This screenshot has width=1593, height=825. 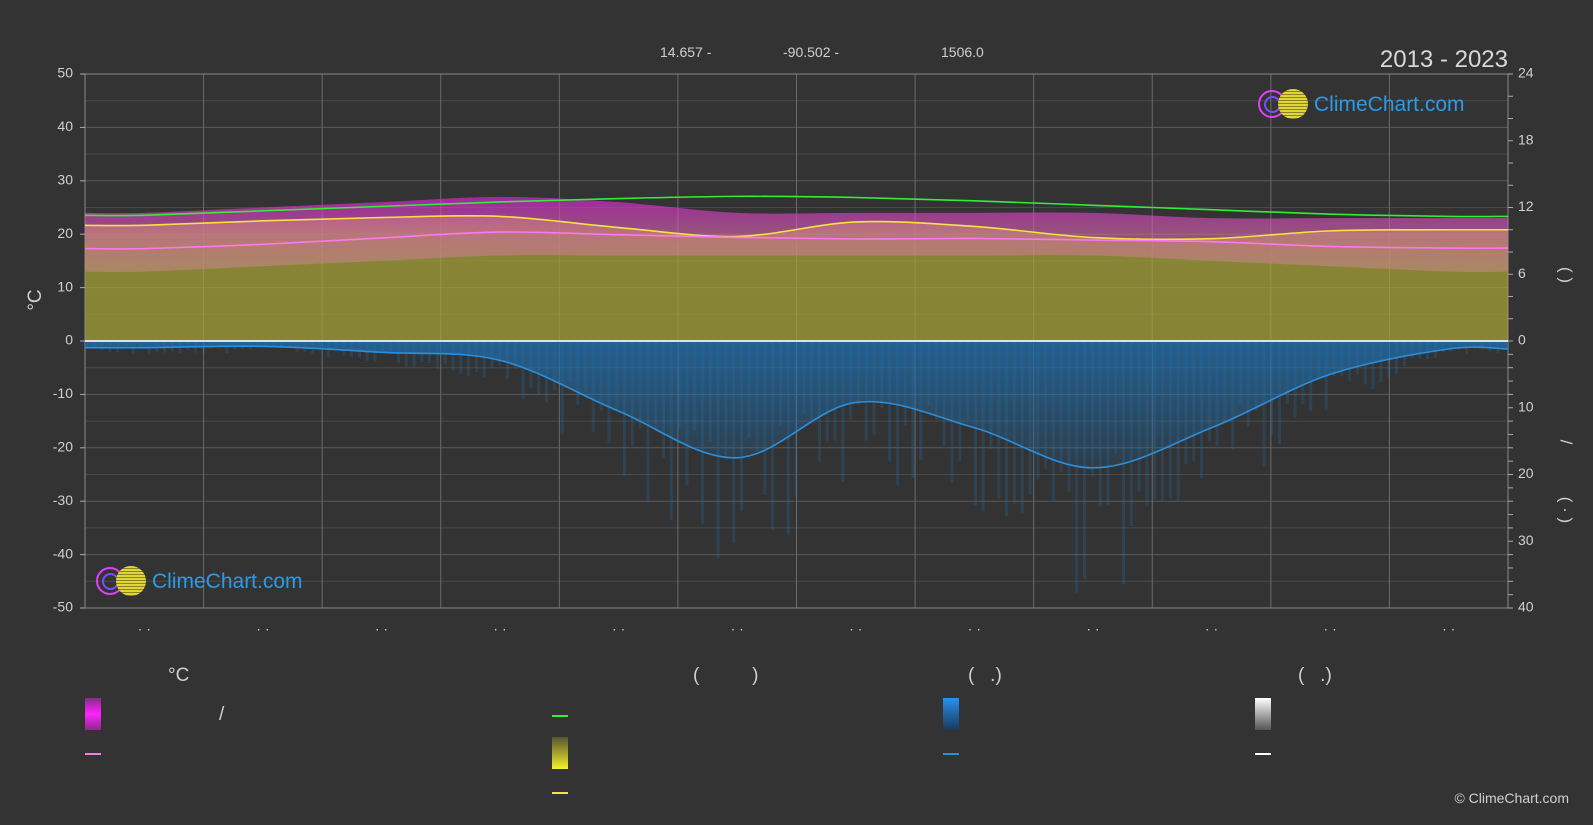 I want to click on left-tick-label: -30, so click(x=63, y=500).